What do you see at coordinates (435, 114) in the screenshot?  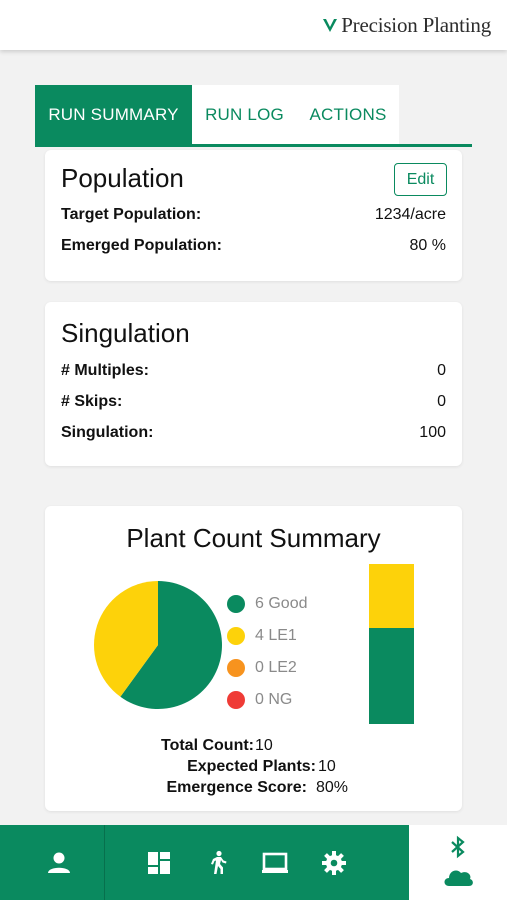 I see `tab-bar-filler` at bounding box center [435, 114].